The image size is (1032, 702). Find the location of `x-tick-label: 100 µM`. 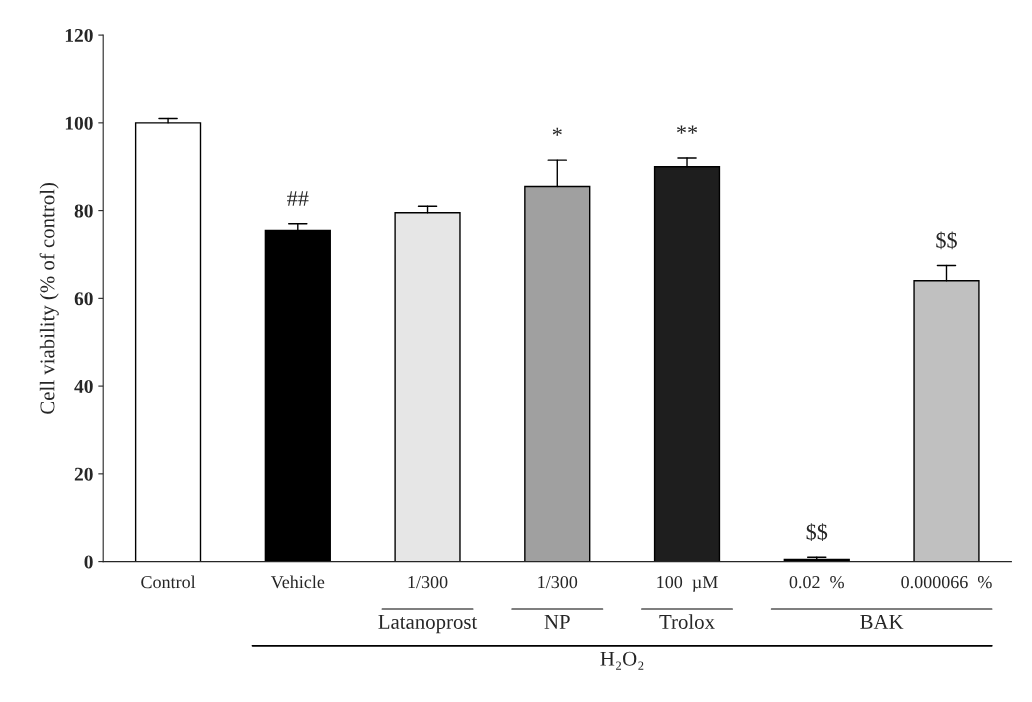

x-tick-label: 100 µM is located at coordinates (687, 584).